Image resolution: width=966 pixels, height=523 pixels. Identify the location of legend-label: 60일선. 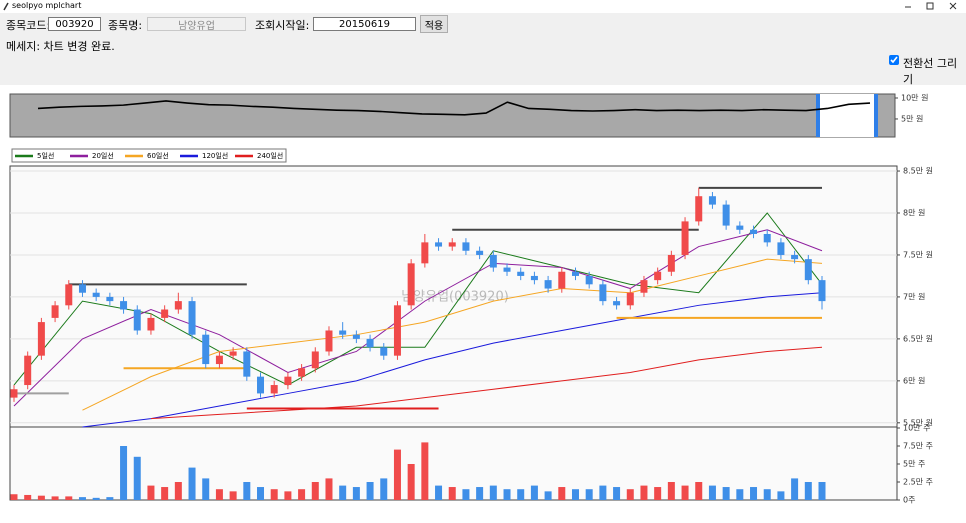
(158, 155).